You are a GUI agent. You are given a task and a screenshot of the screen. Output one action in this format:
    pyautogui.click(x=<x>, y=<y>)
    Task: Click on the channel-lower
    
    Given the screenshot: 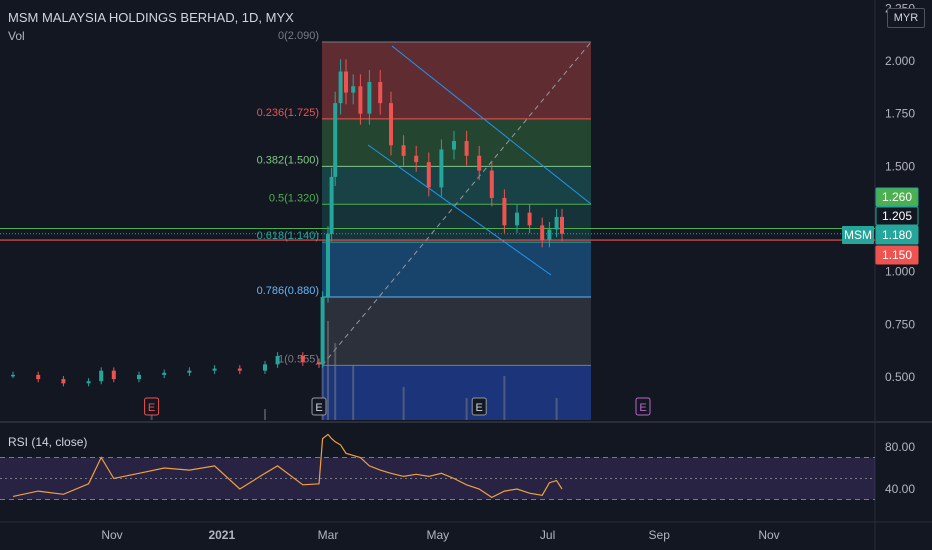 What is the action you would take?
    pyautogui.click(x=459, y=210)
    